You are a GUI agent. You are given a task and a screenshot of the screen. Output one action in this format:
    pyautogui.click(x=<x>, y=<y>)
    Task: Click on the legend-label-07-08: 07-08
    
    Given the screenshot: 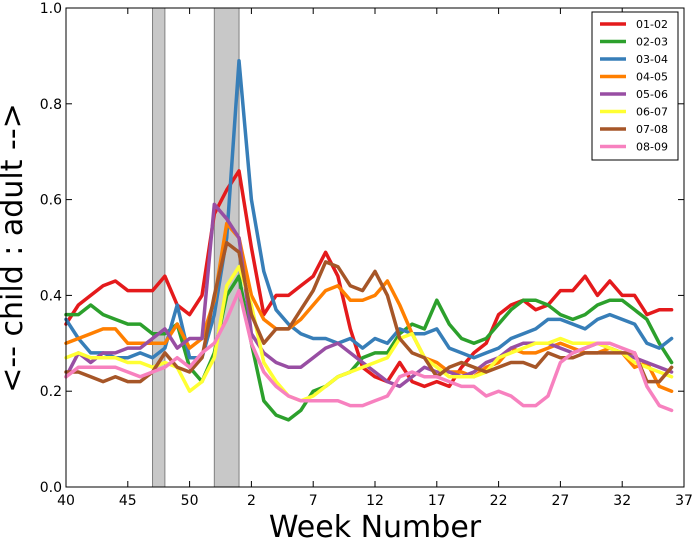 What is the action you would take?
    pyautogui.click(x=652, y=129)
    